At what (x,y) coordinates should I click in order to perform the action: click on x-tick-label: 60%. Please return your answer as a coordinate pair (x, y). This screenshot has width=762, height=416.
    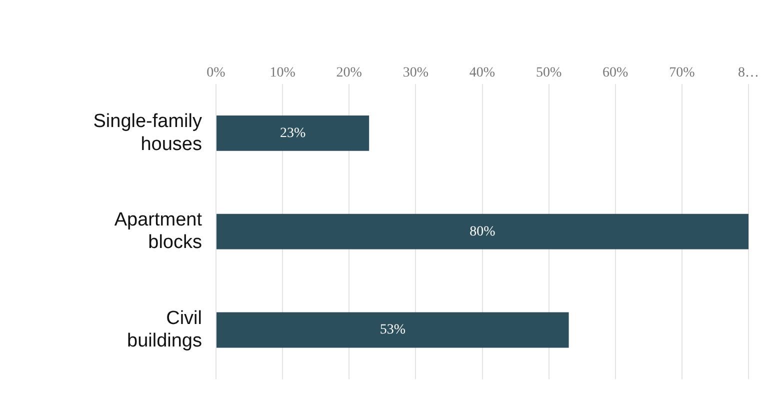
    Looking at the image, I should click on (615, 72).